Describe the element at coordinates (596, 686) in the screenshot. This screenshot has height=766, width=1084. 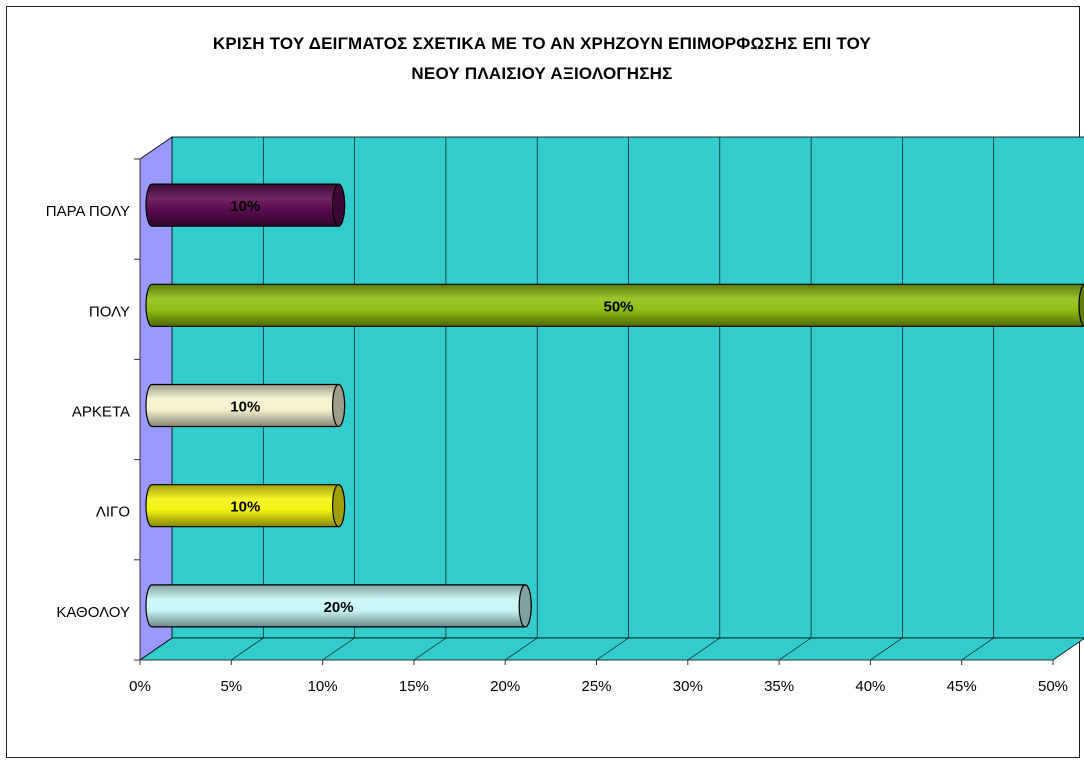
I see `x-tick-label: 25%` at that location.